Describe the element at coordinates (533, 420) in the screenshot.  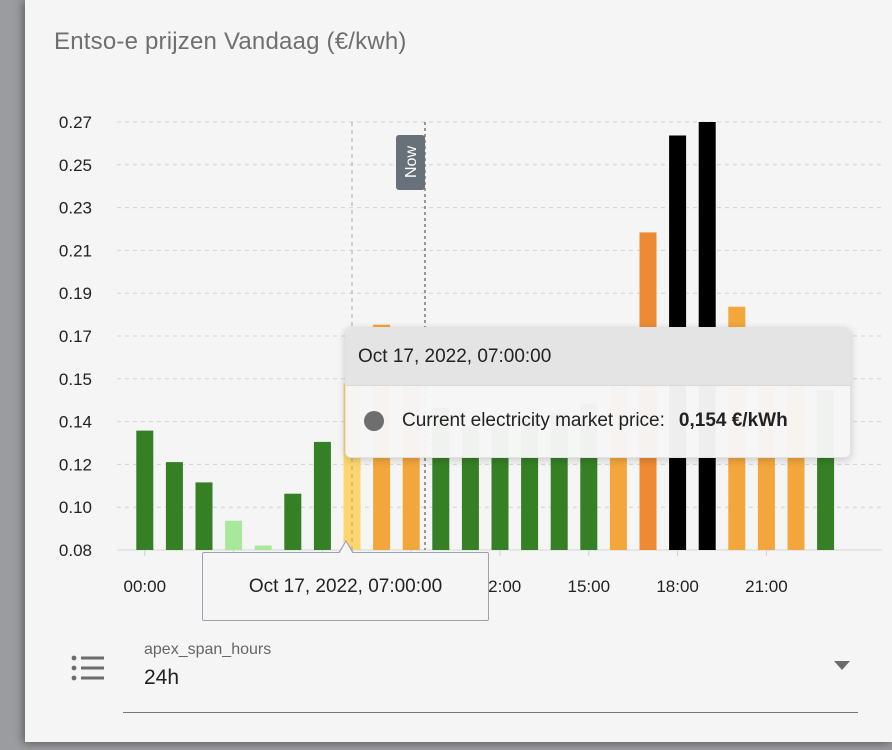
I see `tooltip-series-label: Current electricity market price:` at that location.